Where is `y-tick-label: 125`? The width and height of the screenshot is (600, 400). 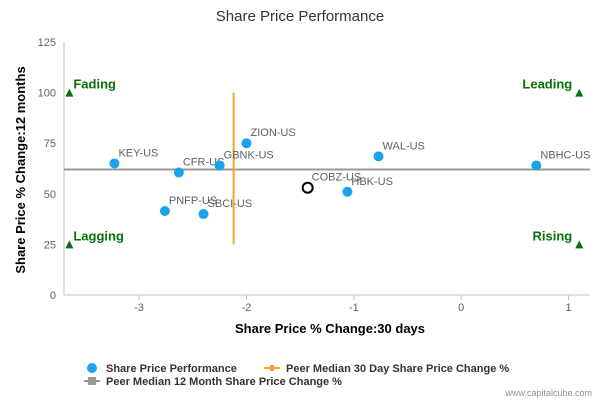 y-tick-label: 125 is located at coordinates (47, 43).